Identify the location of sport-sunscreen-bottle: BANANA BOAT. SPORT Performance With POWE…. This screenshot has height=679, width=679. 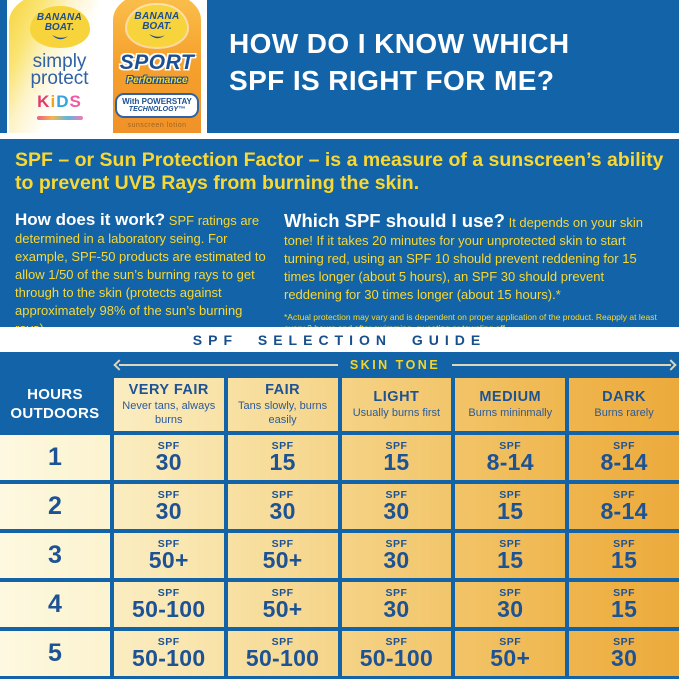
(157, 66).